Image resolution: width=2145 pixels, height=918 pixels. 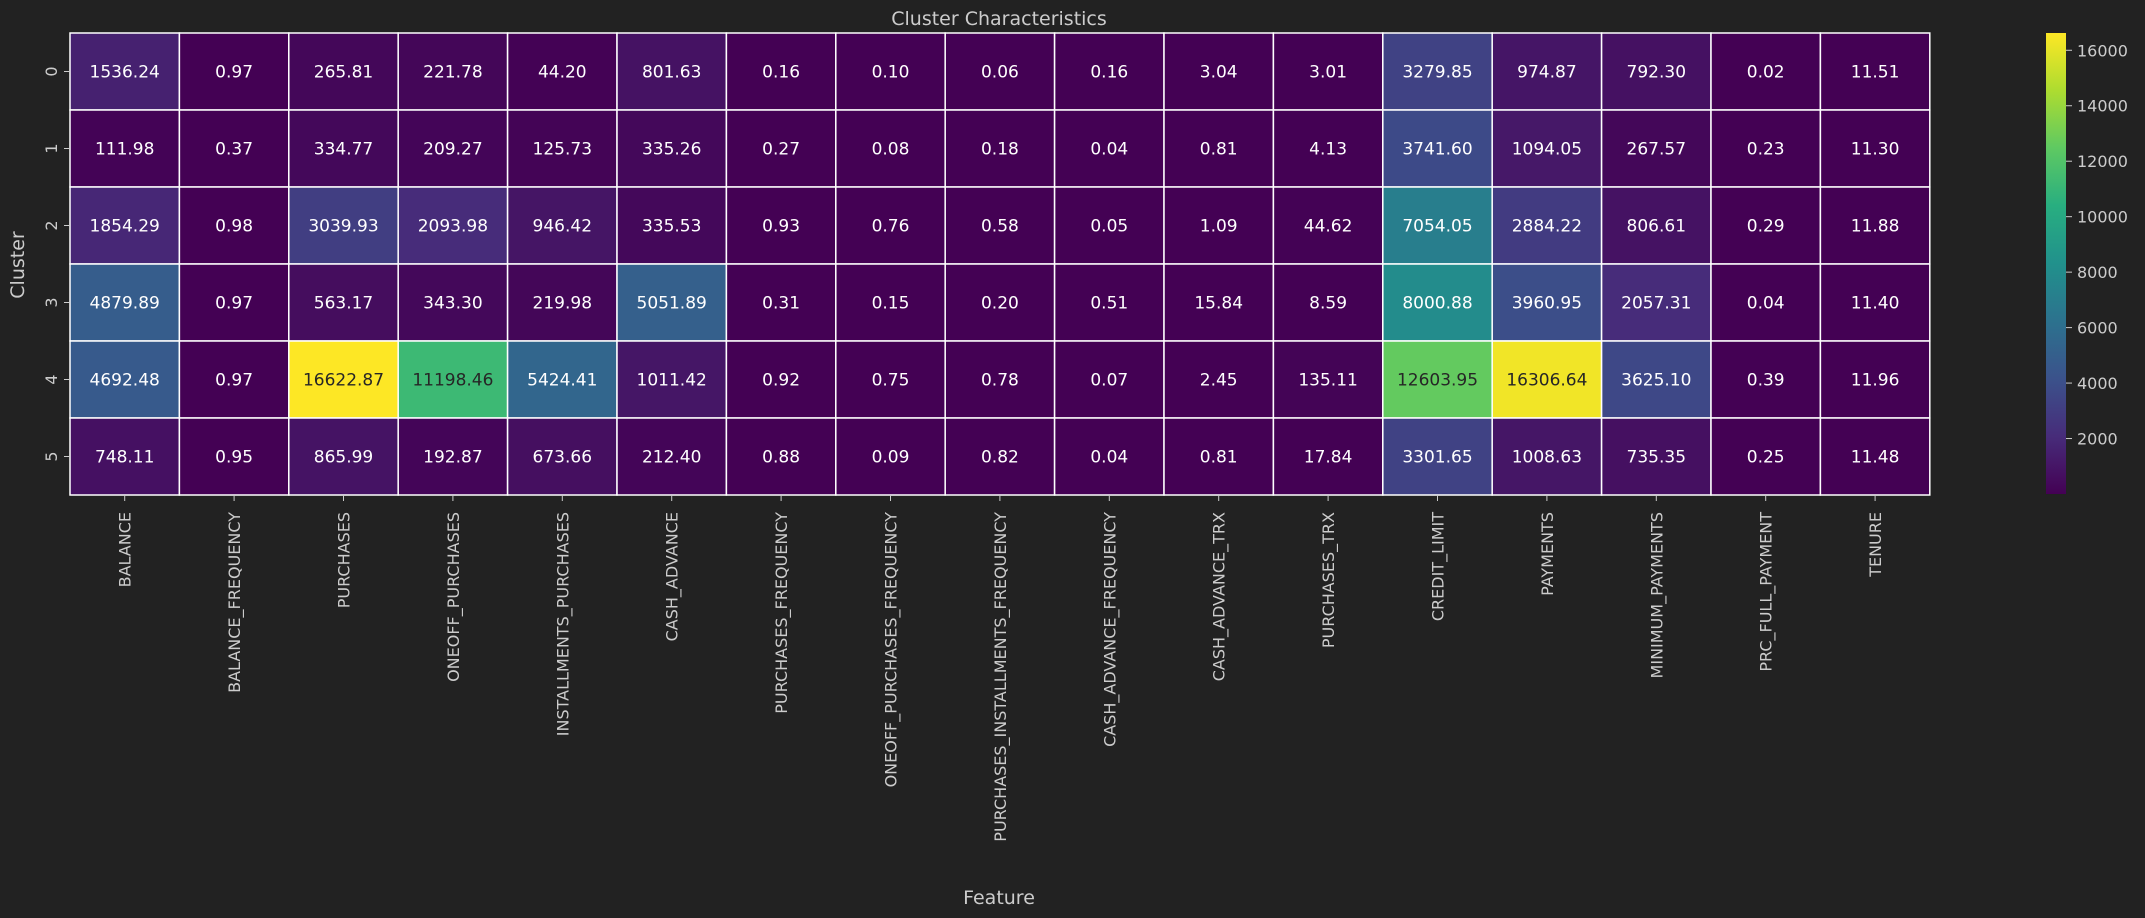 I want to click on x-tick-label: CASH_ADVANCE_FREQUENCY, so click(x=1110, y=629).